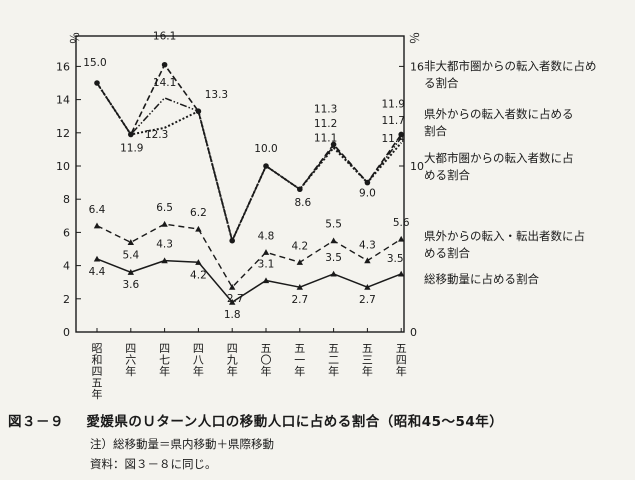 The width and height of the screenshot is (635, 480). Describe the element at coordinates (265, 149) in the screenshot. I see `data-label: 10.0` at that location.